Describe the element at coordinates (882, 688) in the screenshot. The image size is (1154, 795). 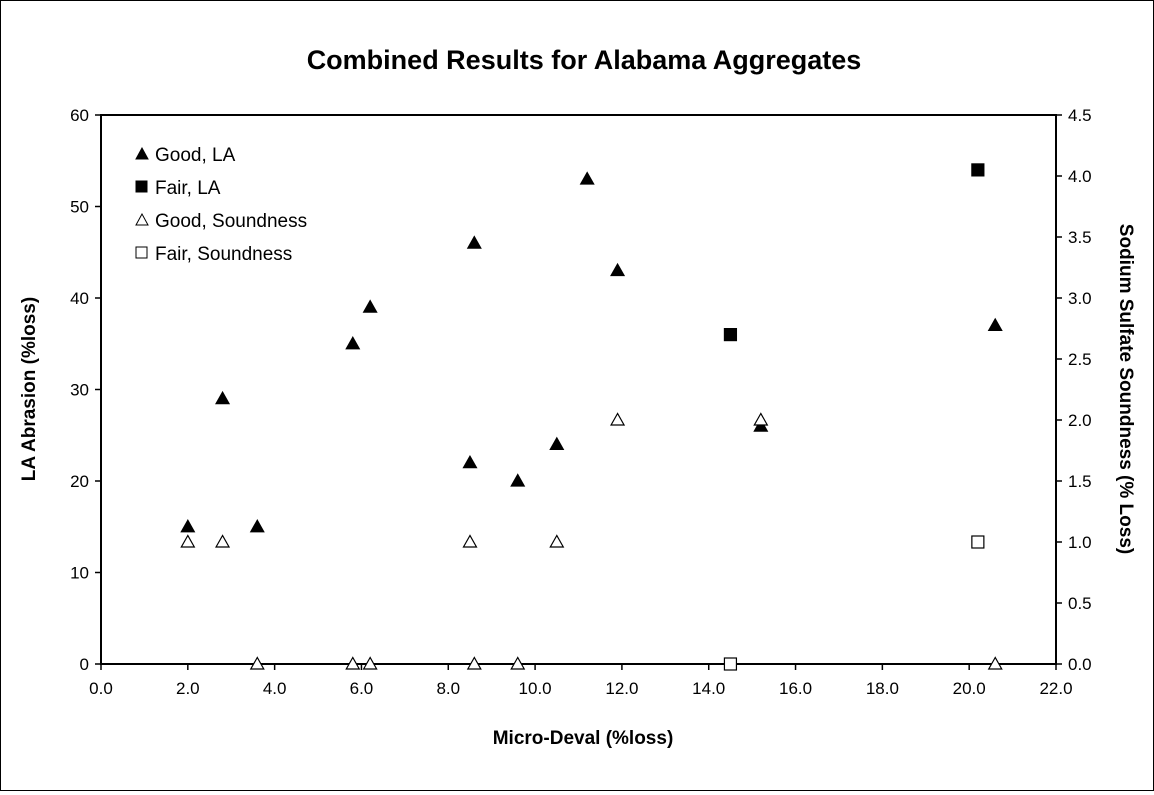
I see `x-tick-label: 18.0` at that location.